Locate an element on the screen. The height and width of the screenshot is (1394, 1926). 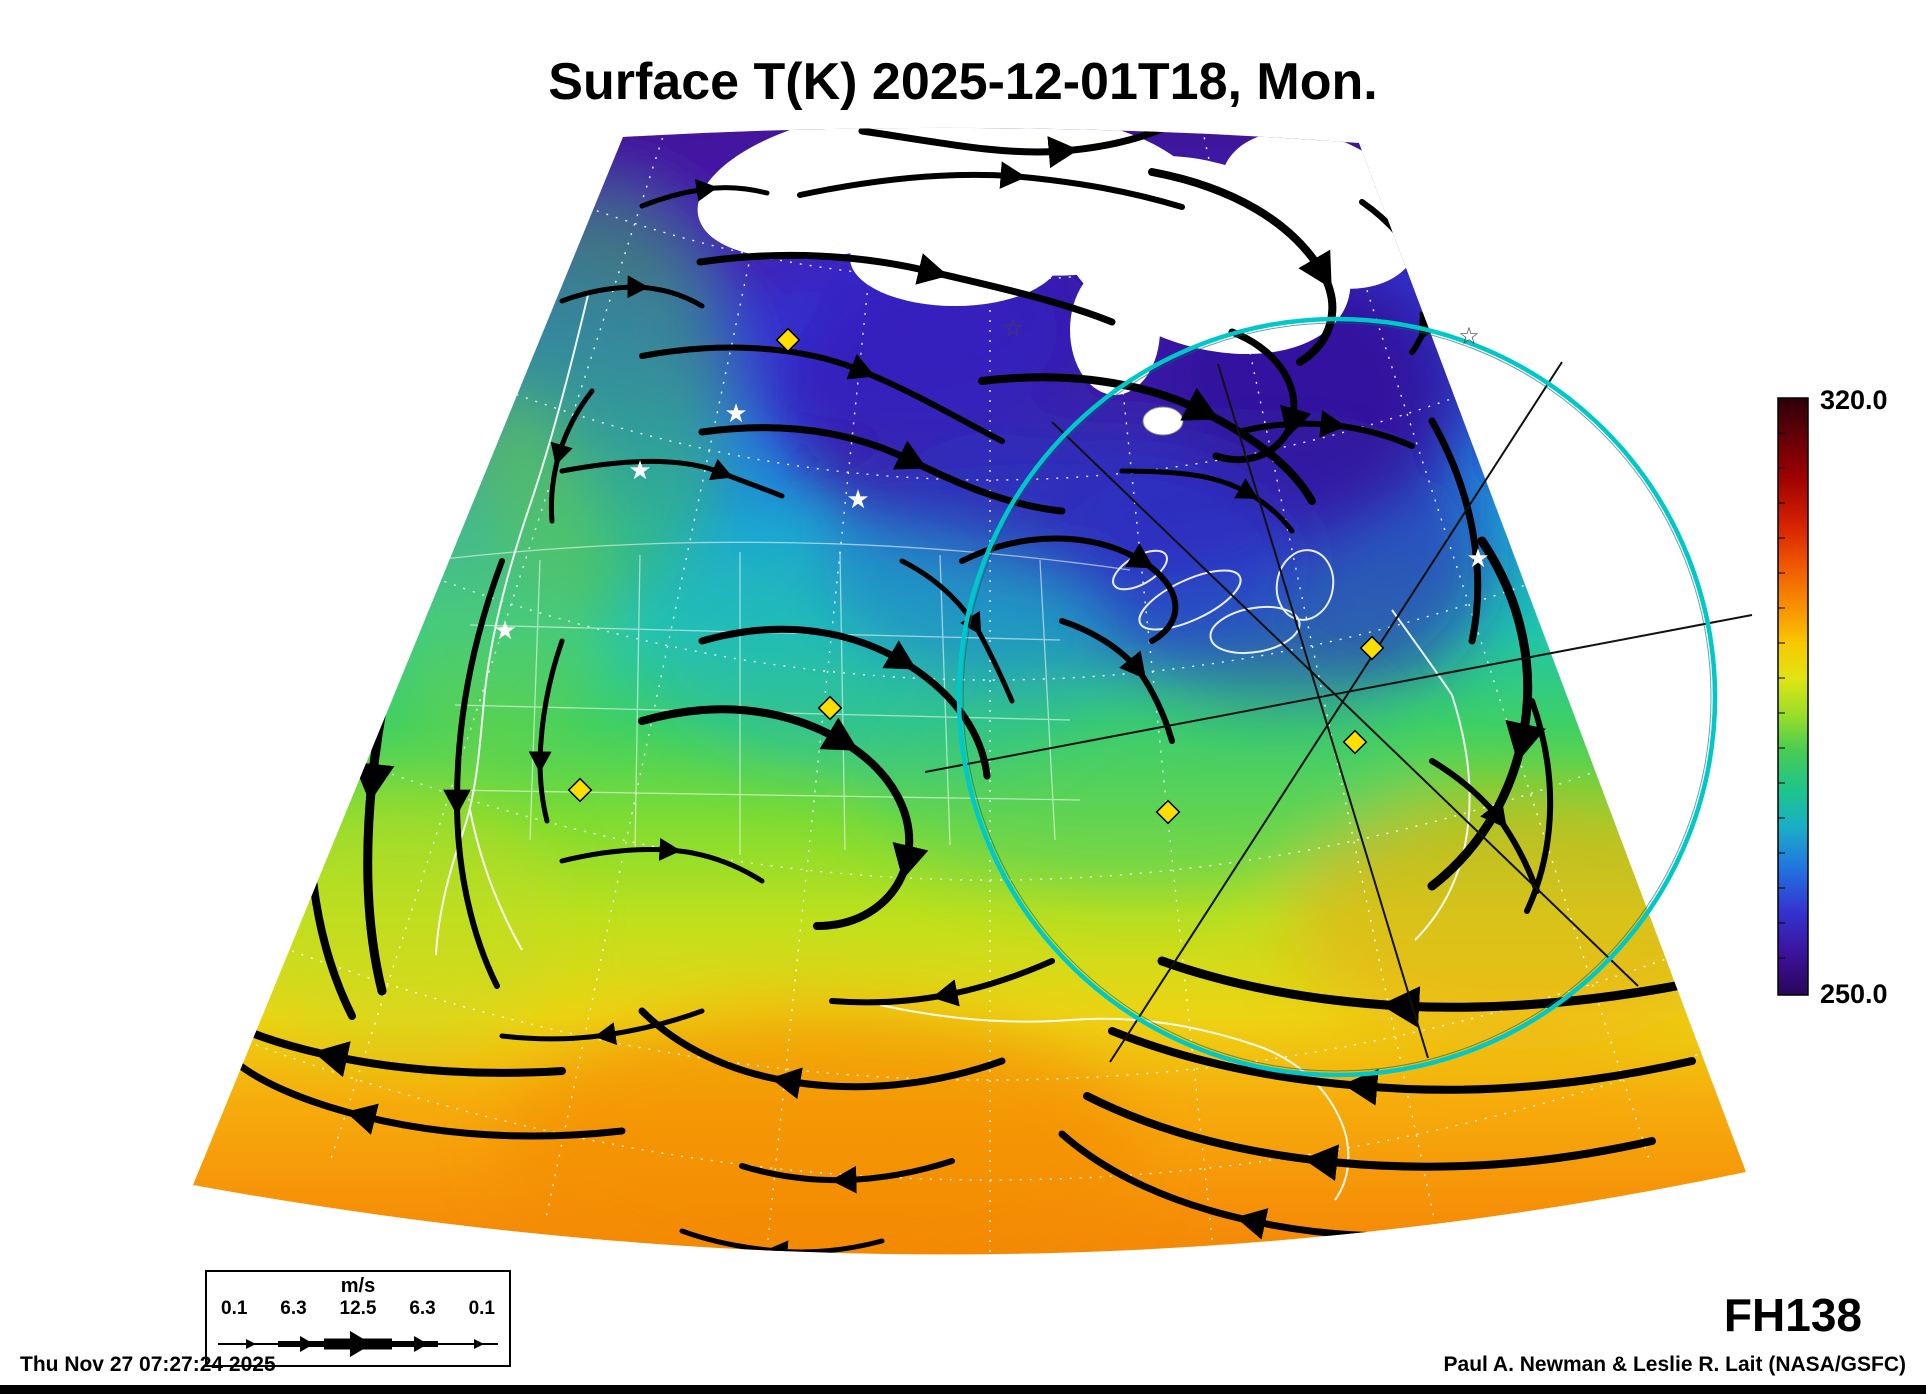
wind-legend-units: m/s is located at coordinates (358, 1286).